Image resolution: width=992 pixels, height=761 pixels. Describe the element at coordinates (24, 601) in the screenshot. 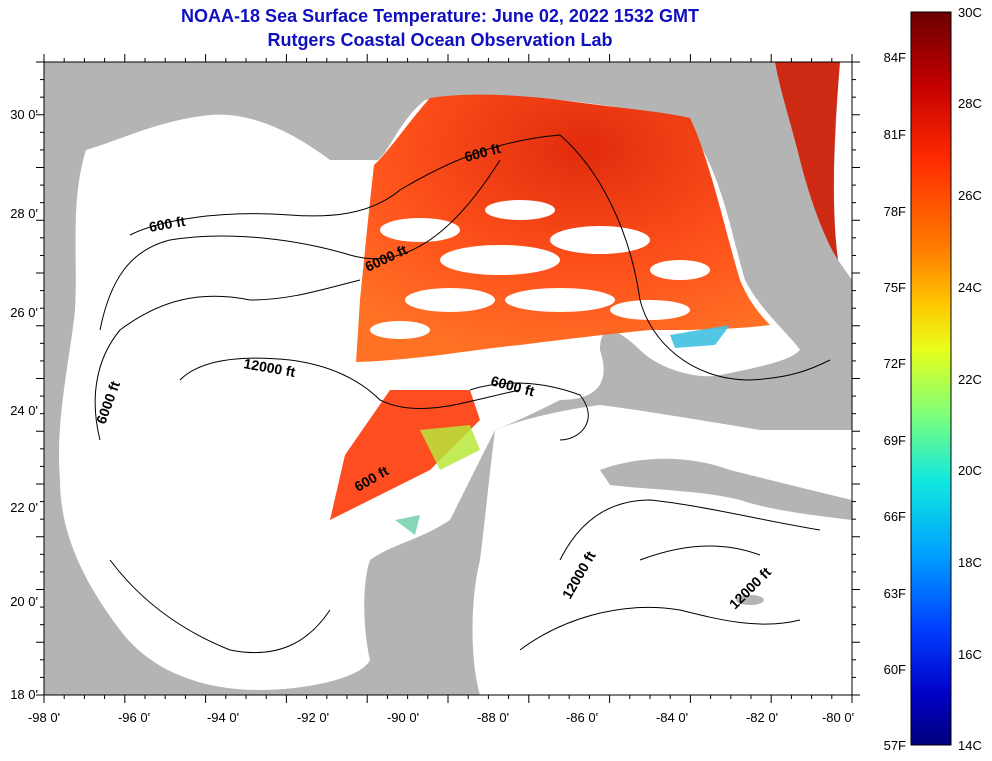

I see `lat-label: 20 0'` at that location.